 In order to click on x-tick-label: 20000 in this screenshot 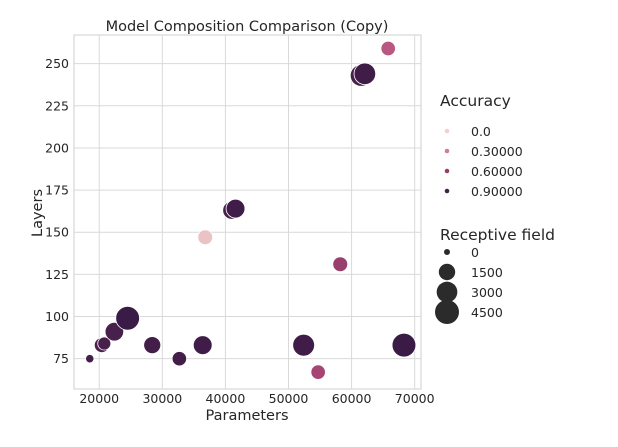, I will do `click(99, 398)`.